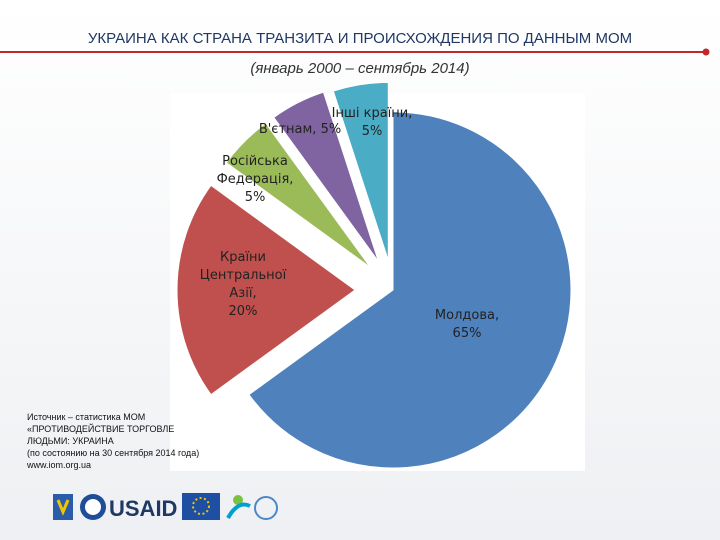 The height and width of the screenshot is (540, 720). Describe the element at coordinates (706, 52) in the screenshot. I see `rule-dot` at that location.